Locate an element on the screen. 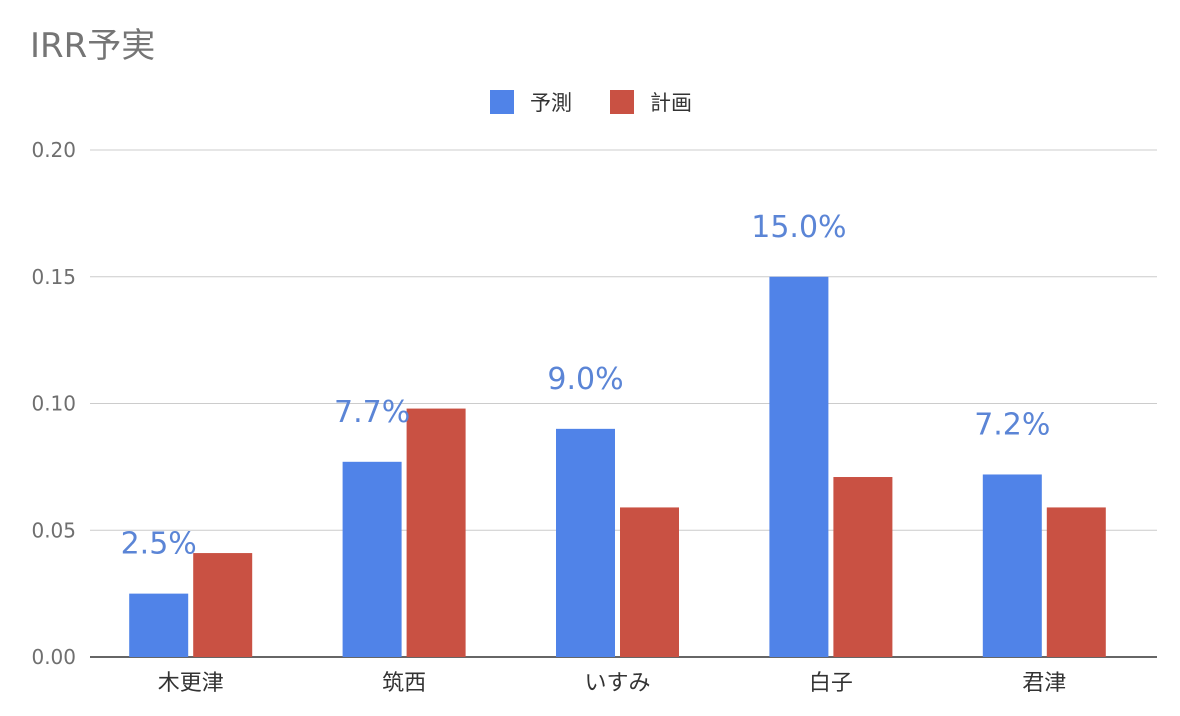 Image resolution: width=1180 pixels, height=716 pixels. data-label: 9.0% is located at coordinates (585, 379).